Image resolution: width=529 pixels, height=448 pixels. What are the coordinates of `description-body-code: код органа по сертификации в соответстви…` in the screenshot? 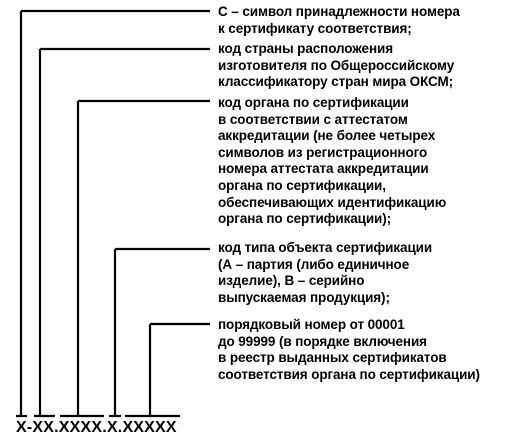 It's located at (332, 161).